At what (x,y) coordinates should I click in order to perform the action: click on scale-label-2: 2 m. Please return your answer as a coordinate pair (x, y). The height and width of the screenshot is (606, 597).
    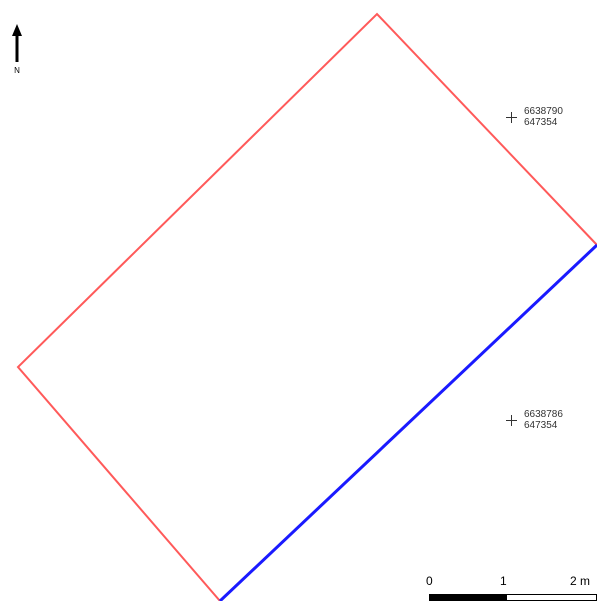
    Looking at the image, I should click on (580, 581).